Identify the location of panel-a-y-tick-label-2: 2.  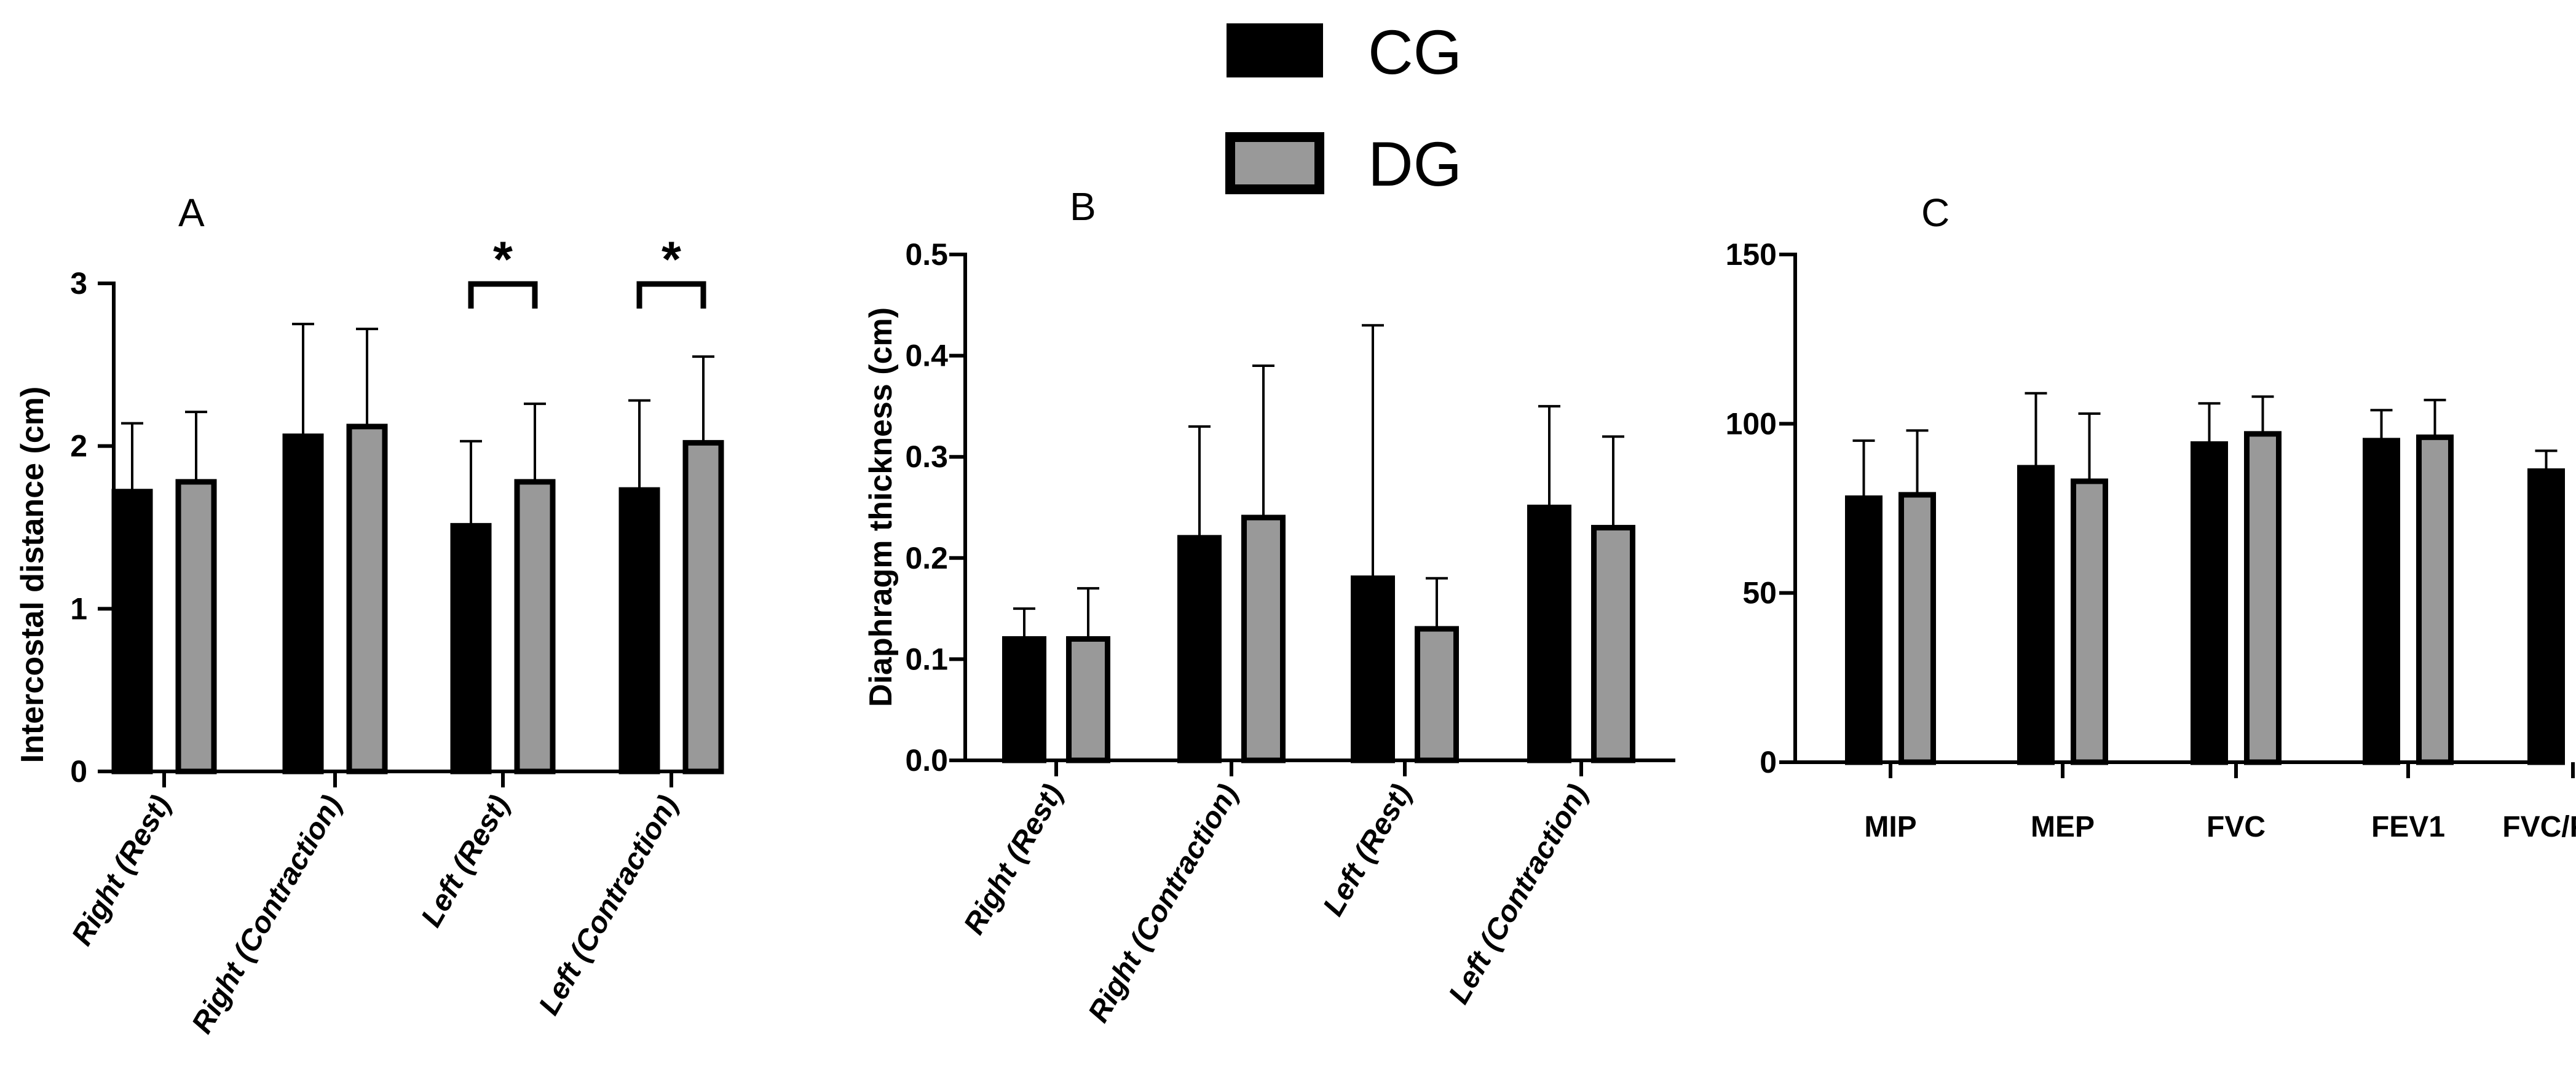
(78, 446).